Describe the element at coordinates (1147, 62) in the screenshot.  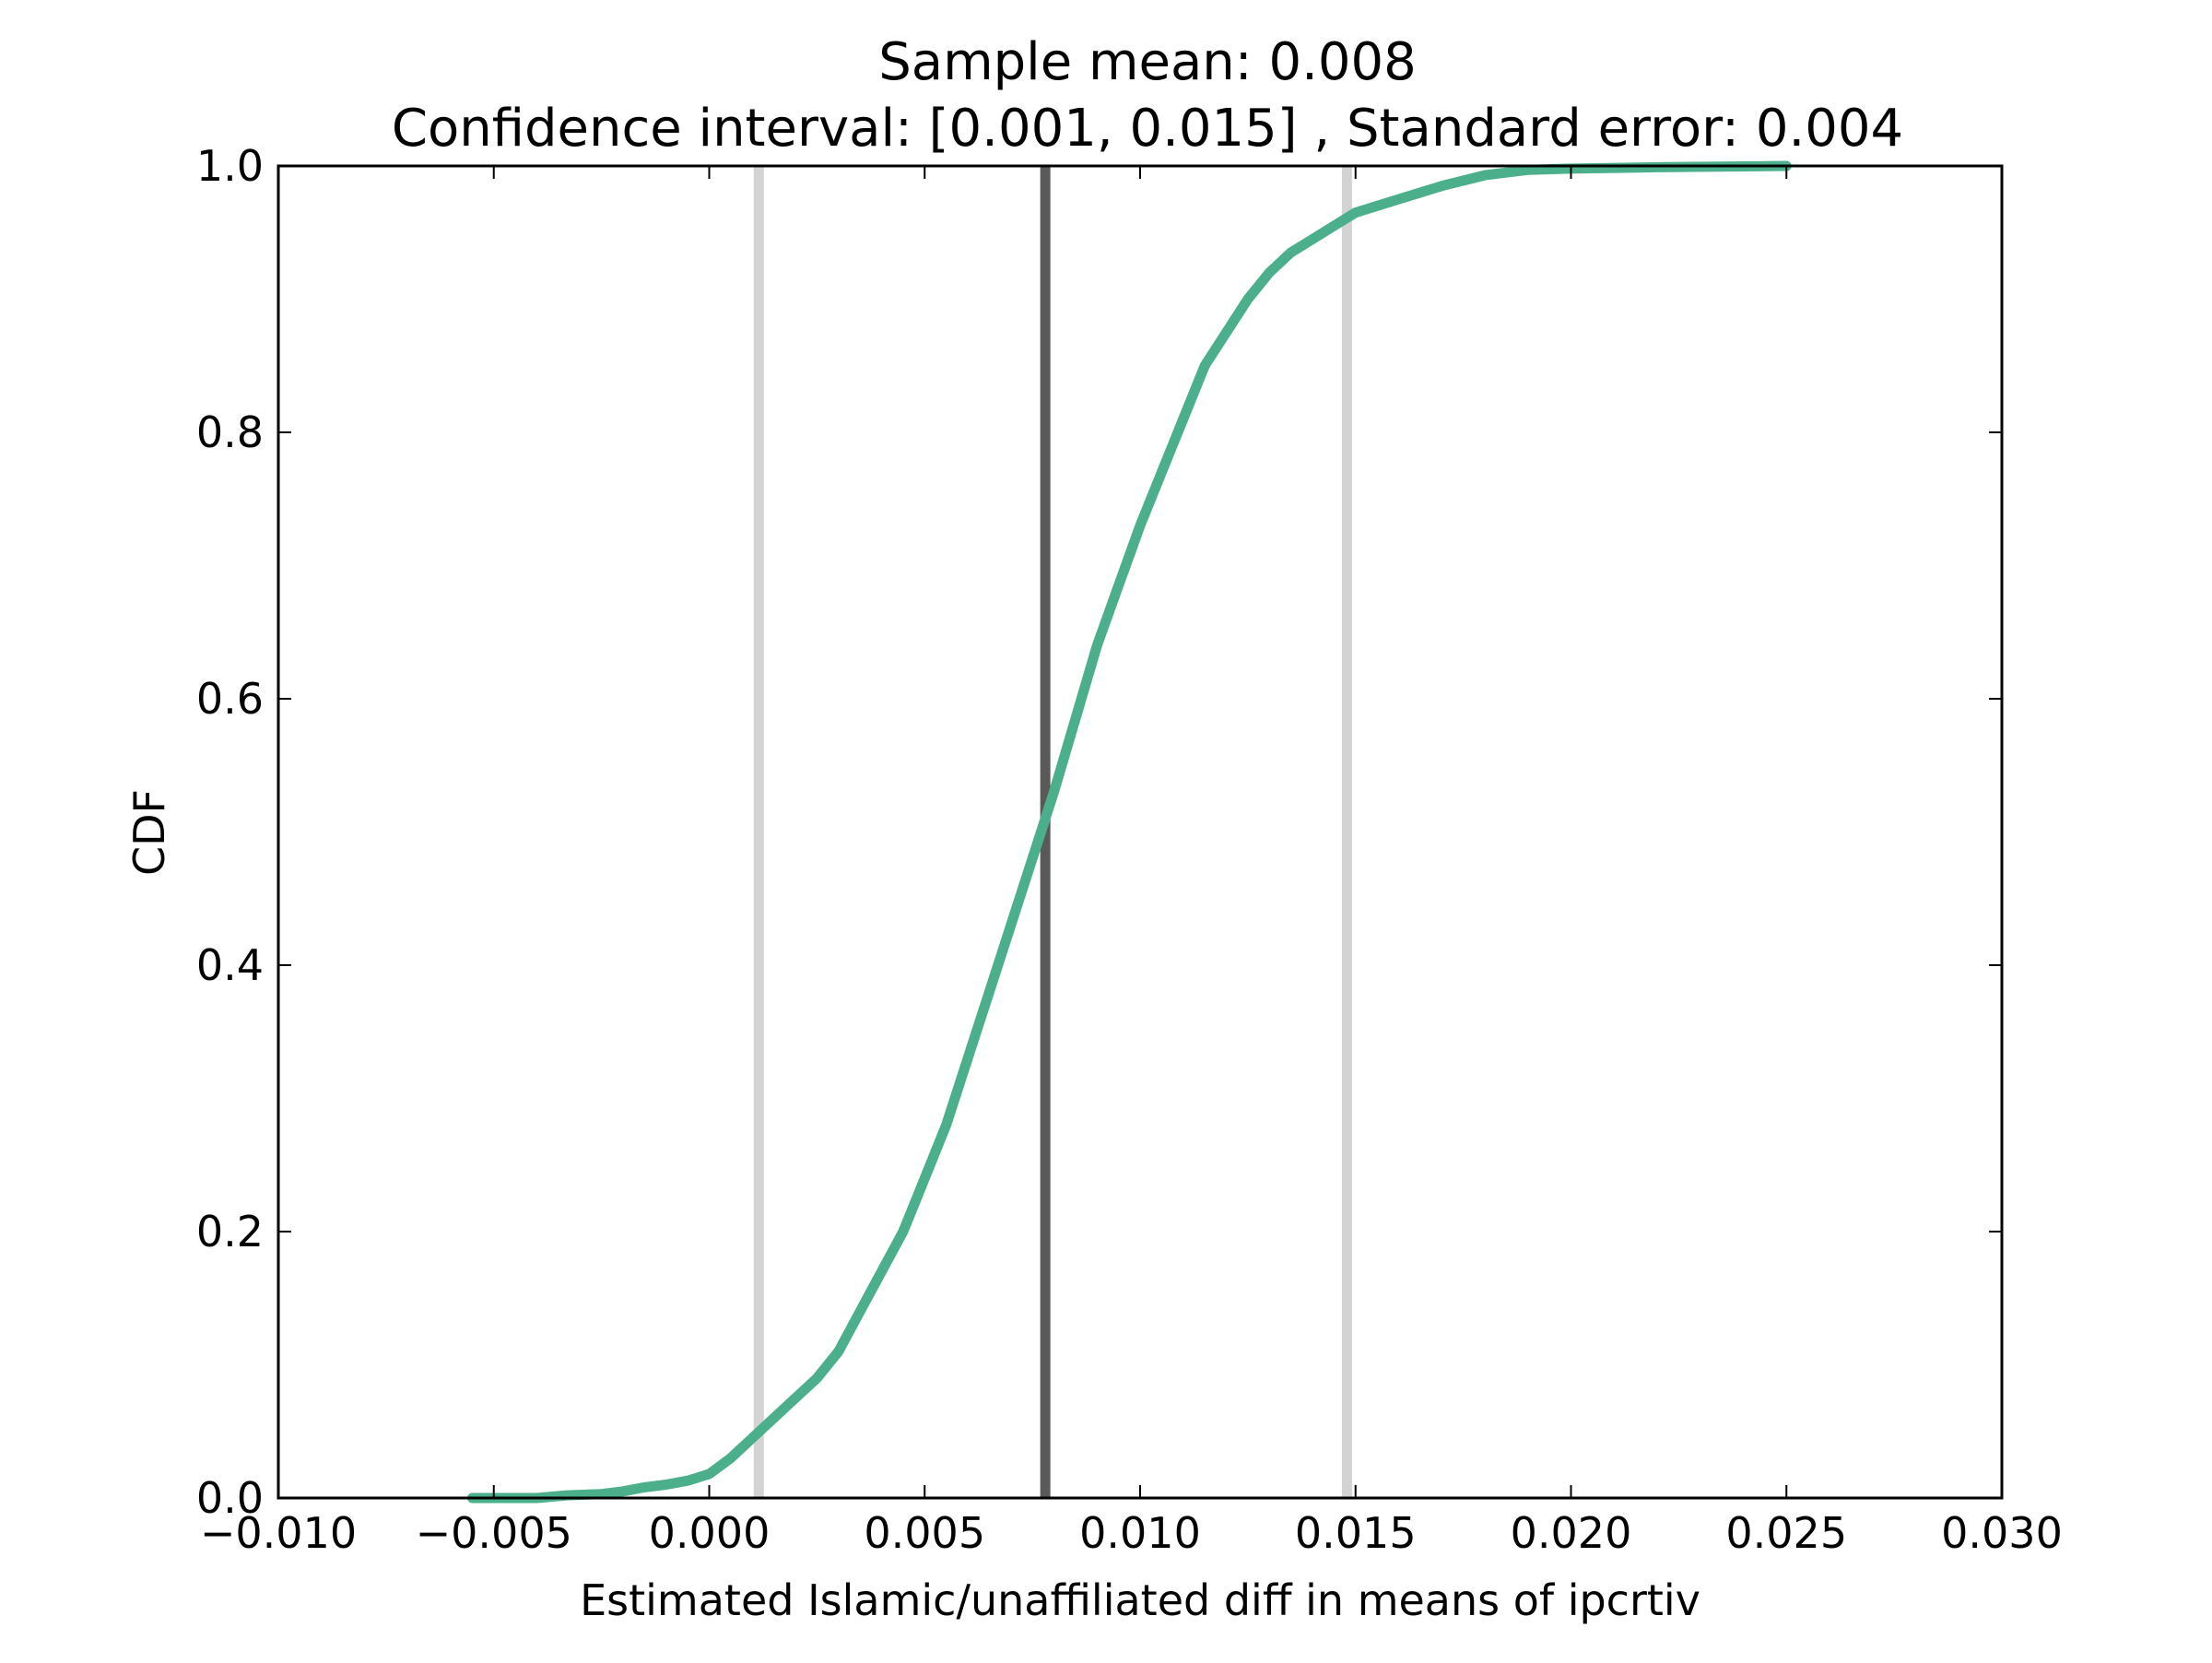
I see `chart-title-line-1: Sample mean: 0.008` at that location.